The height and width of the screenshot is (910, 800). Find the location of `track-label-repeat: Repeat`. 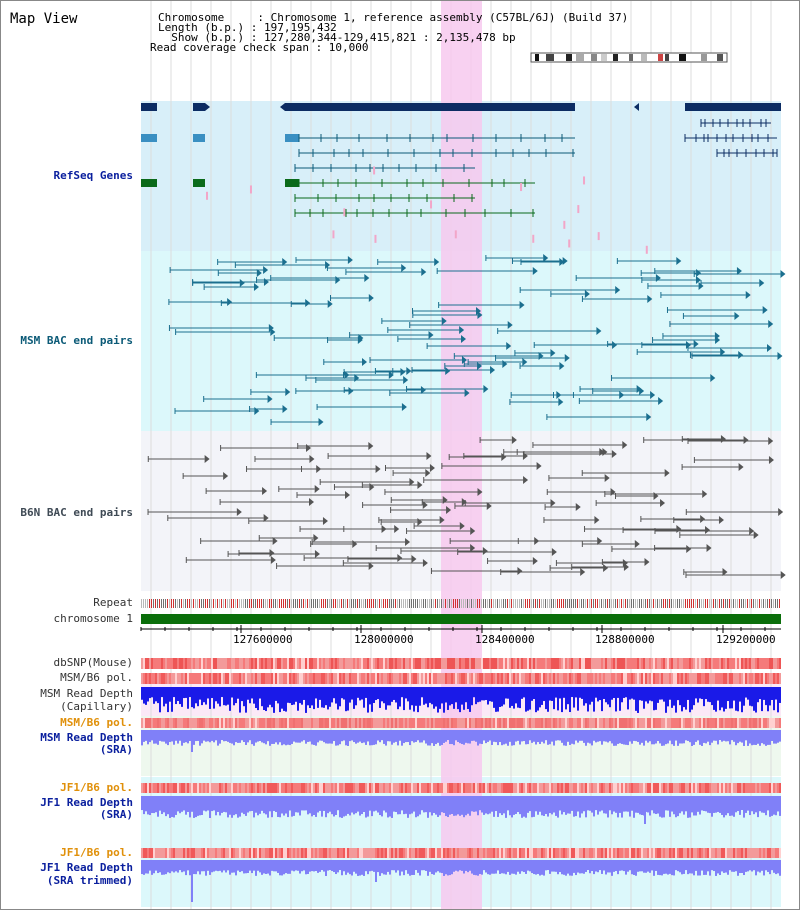

track-label-repeat: Repeat is located at coordinates (113, 602).